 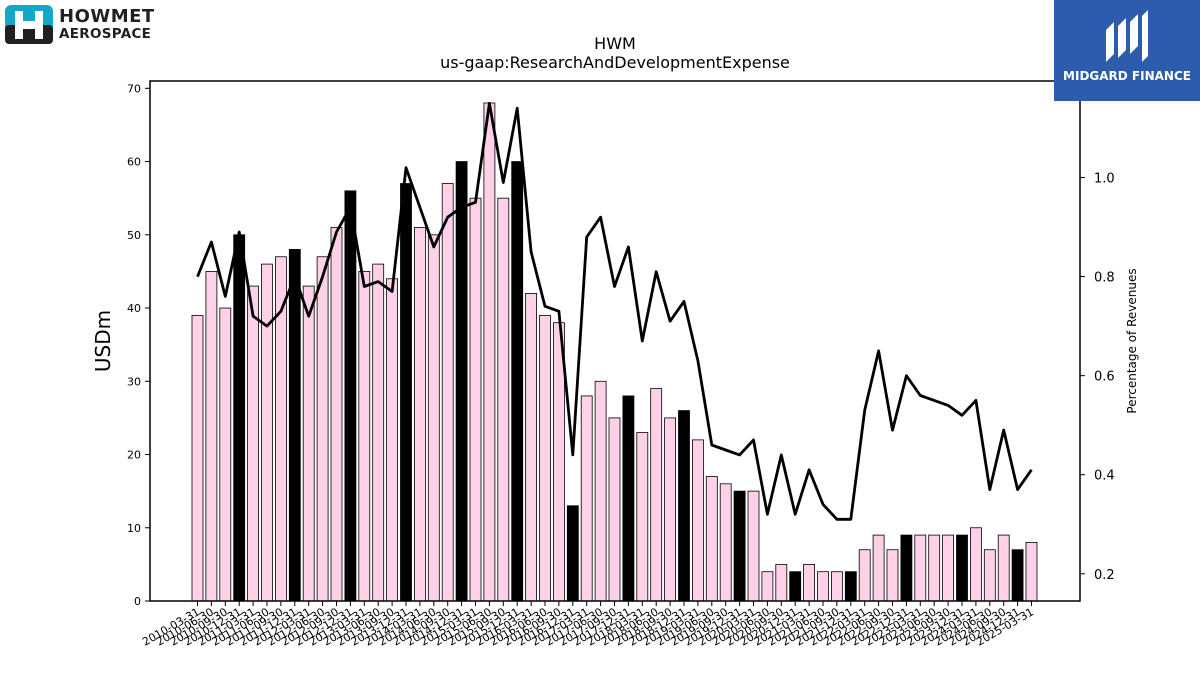 I want to click on howmet-logo: HOWMET AEROSPACE, so click(x=87, y=26).